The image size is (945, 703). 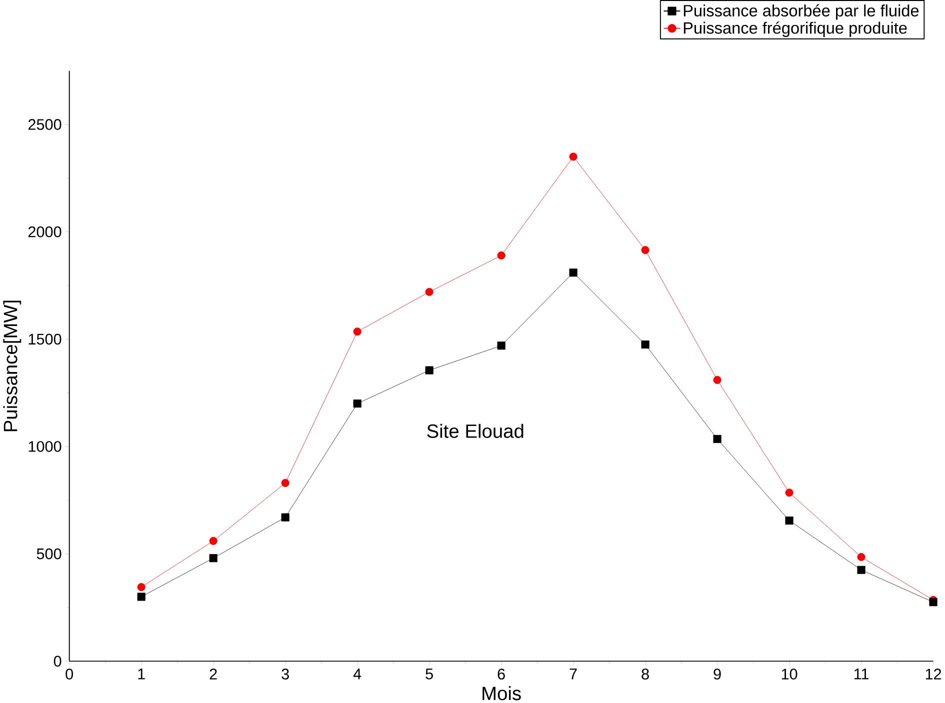 What do you see at coordinates (861, 674) in the screenshot?
I see `x-tick-label: 11` at bounding box center [861, 674].